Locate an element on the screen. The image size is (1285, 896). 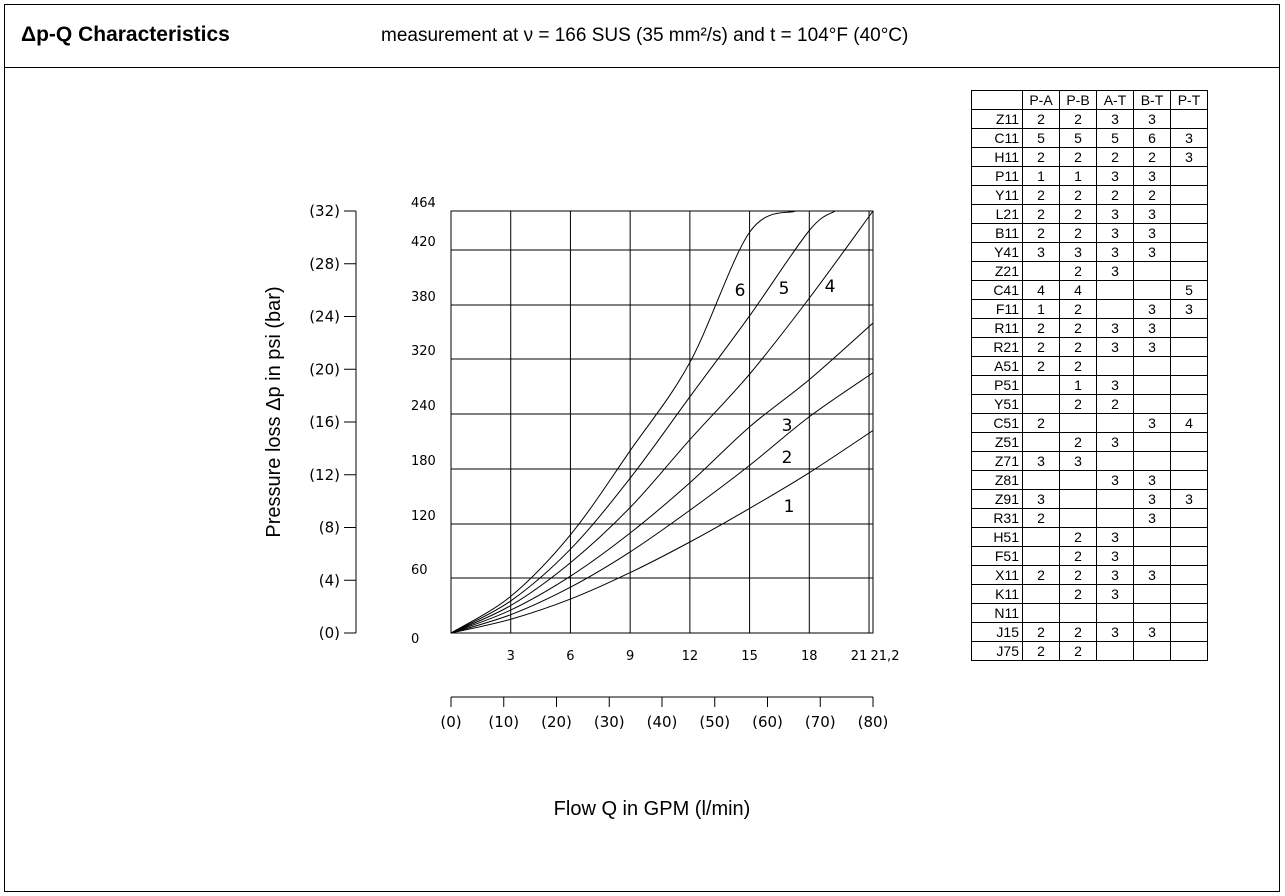
table-code-cell: L21 is located at coordinates (997, 214).